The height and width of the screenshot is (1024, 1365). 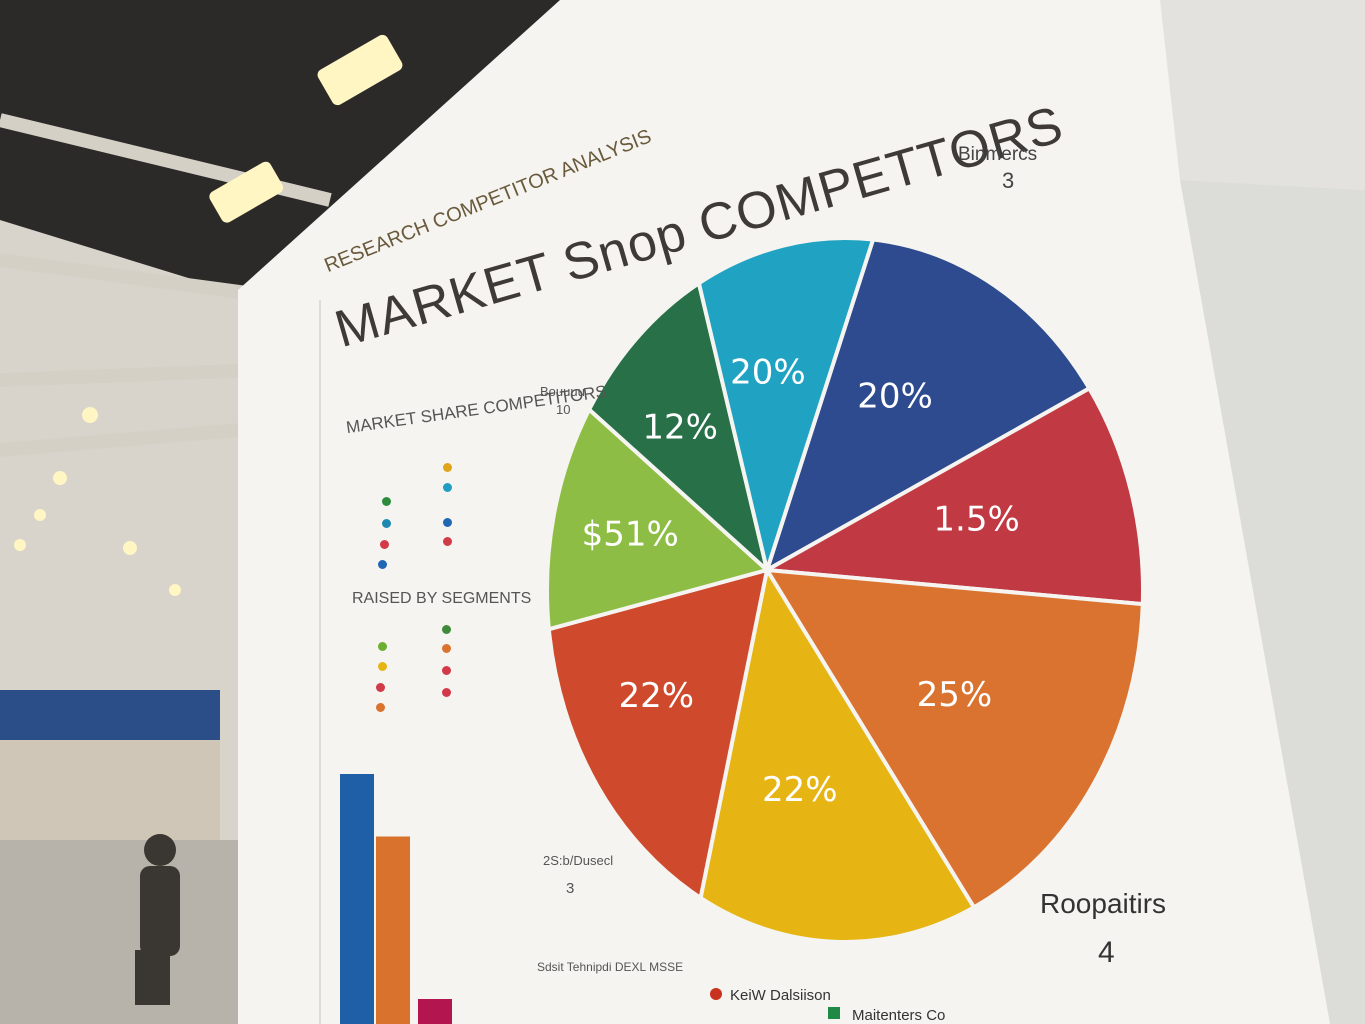 What do you see at coordinates (570, 888) in the screenshot?
I see `center-small-value: 3` at bounding box center [570, 888].